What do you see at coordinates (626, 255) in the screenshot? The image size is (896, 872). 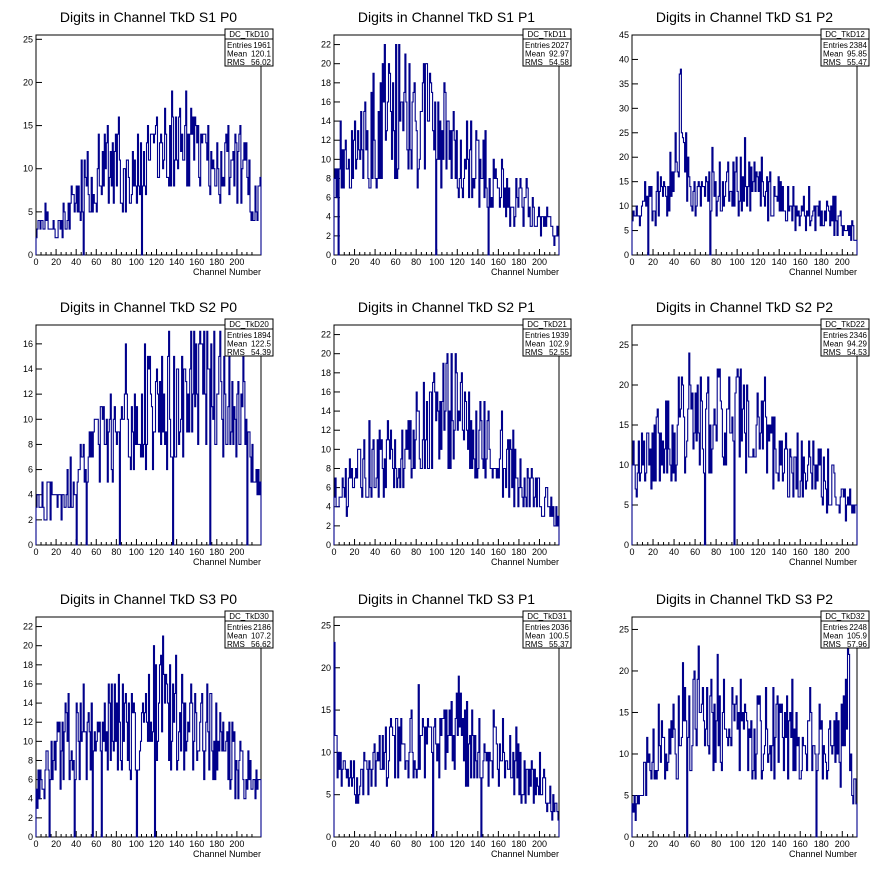 I see `y-tick-label: 0` at bounding box center [626, 255].